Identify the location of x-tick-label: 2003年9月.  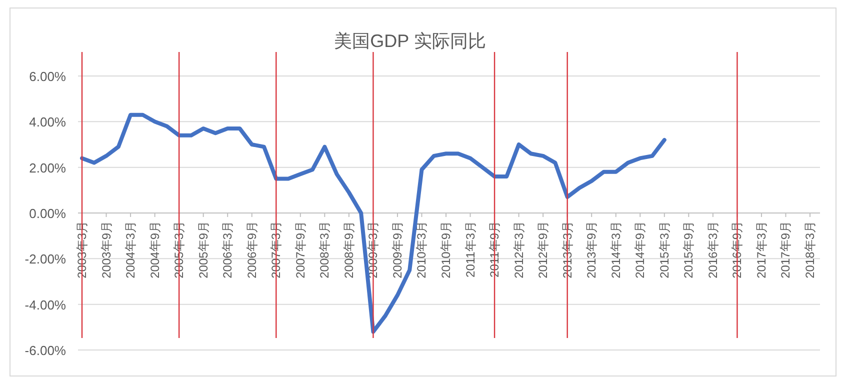
(106, 249).